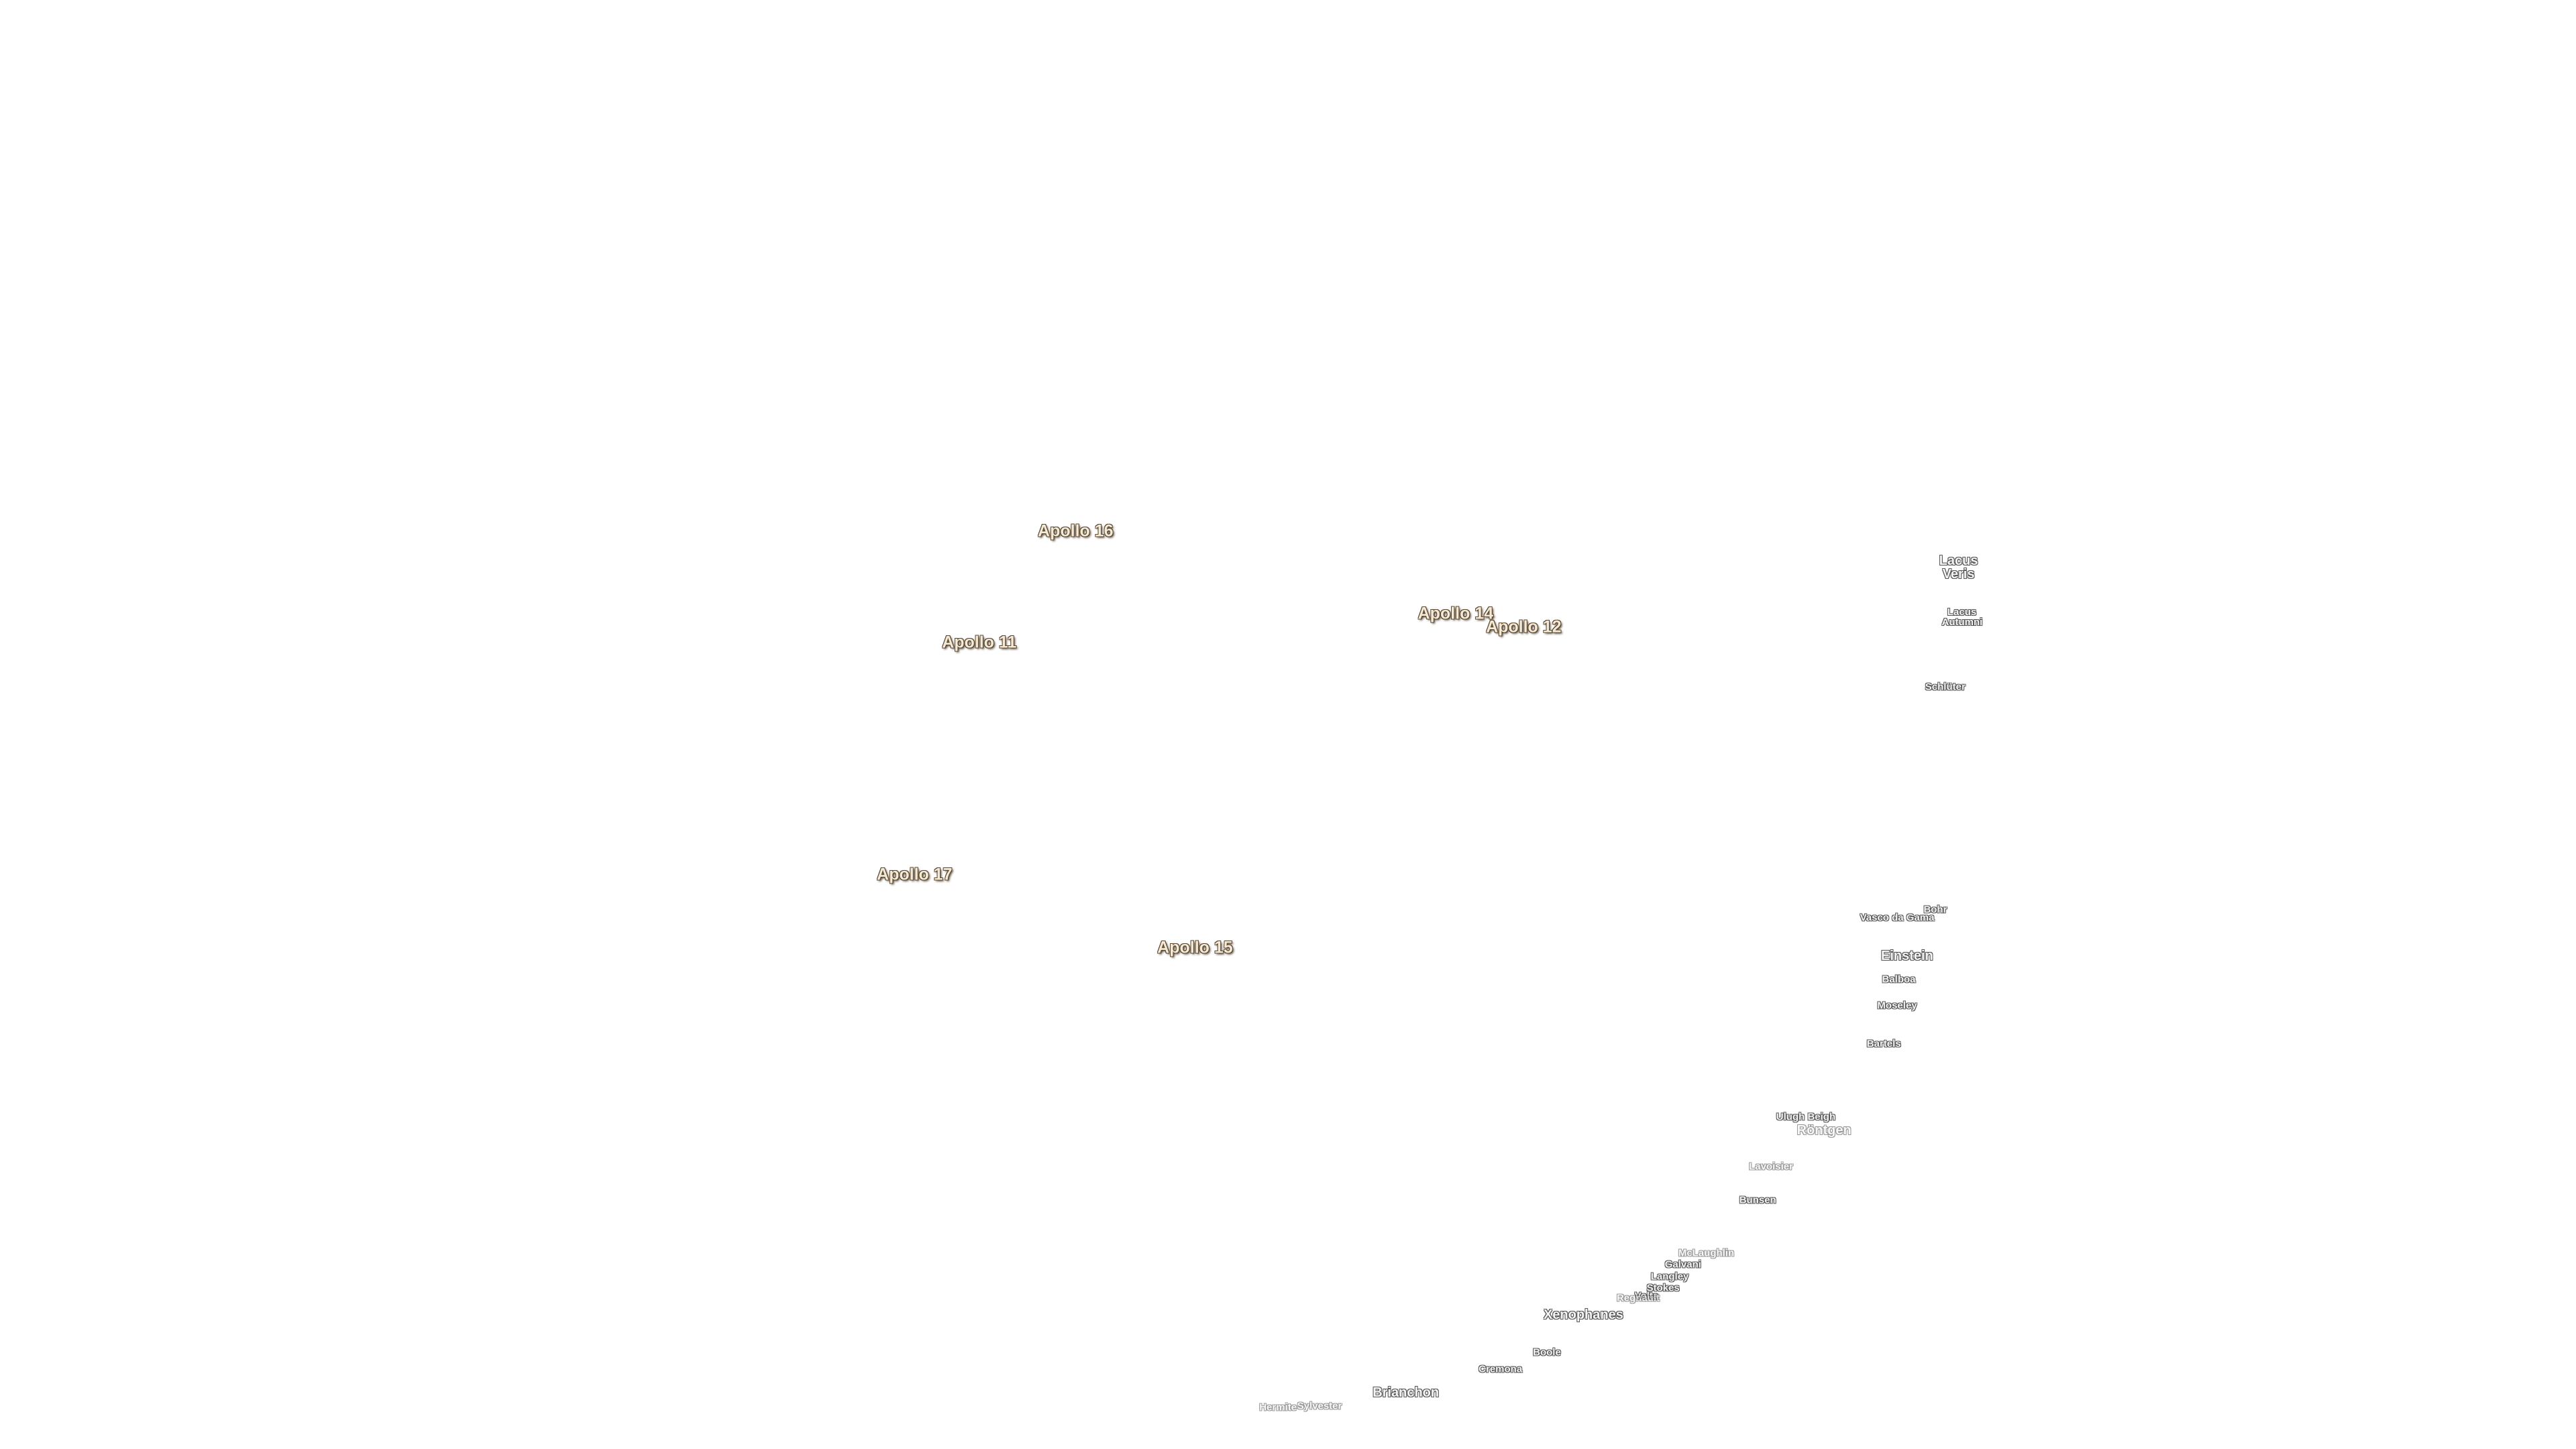  Describe the element at coordinates (1945, 687) in the screenshot. I see `feature-label: Schlüter` at that location.